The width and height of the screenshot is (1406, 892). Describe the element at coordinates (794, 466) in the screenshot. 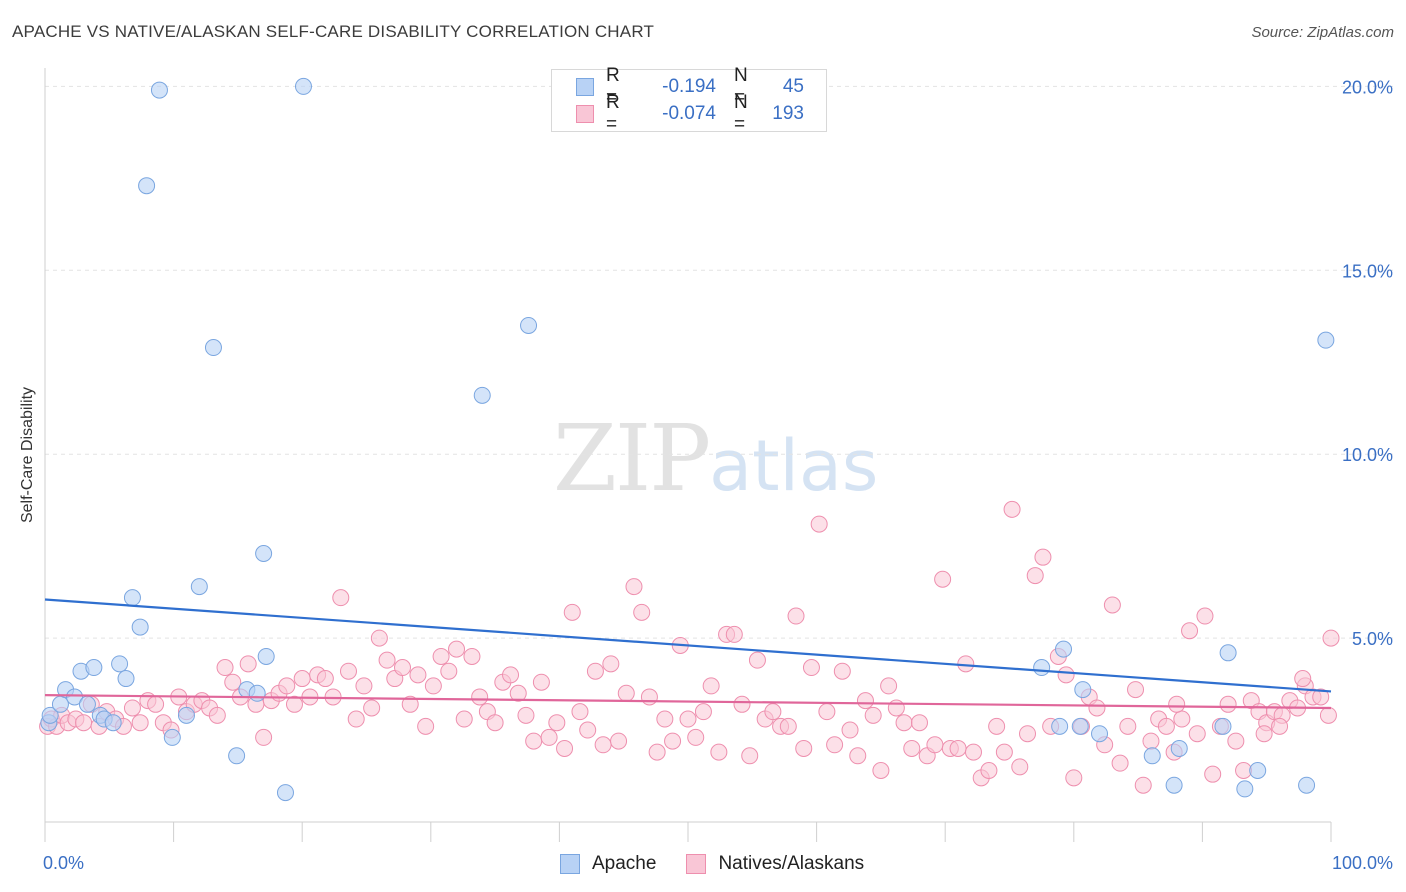

I see `watermark-atlas: atlas` at that location.